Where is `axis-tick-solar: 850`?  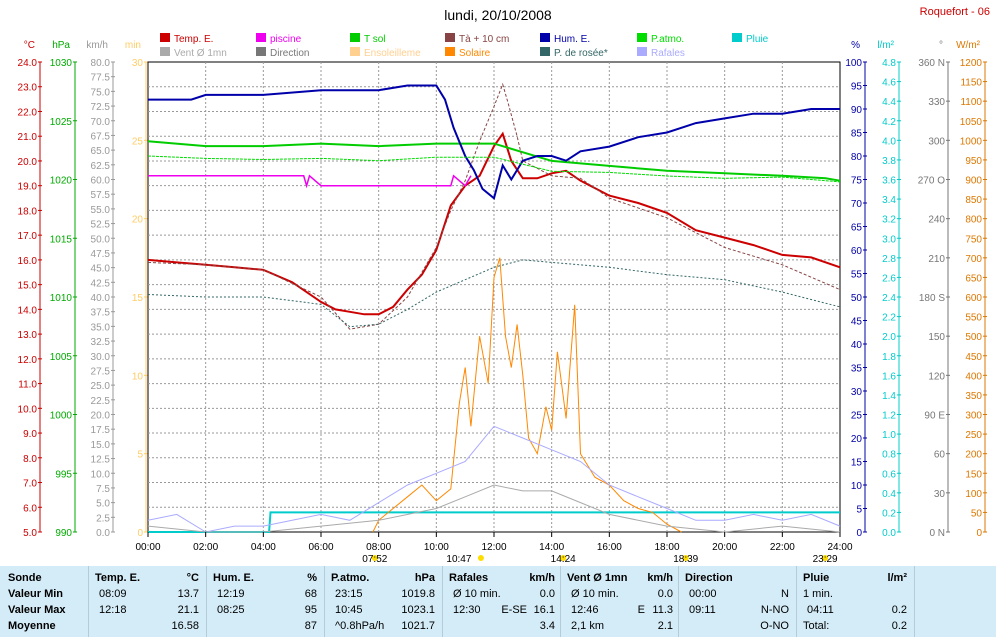 axis-tick-solar: 850 is located at coordinates (973, 200).